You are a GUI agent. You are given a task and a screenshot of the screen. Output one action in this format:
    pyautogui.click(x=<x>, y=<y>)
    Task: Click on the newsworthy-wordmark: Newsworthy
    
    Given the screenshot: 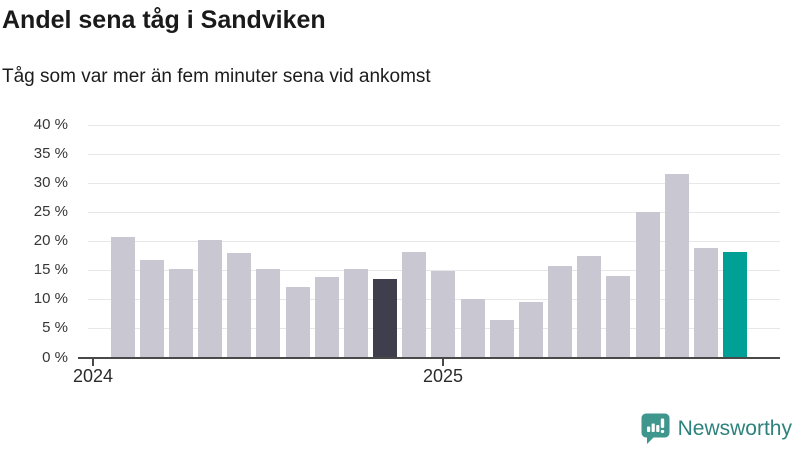 What is the action you would take?
    pyautogui.click(x=734, y=428)
    